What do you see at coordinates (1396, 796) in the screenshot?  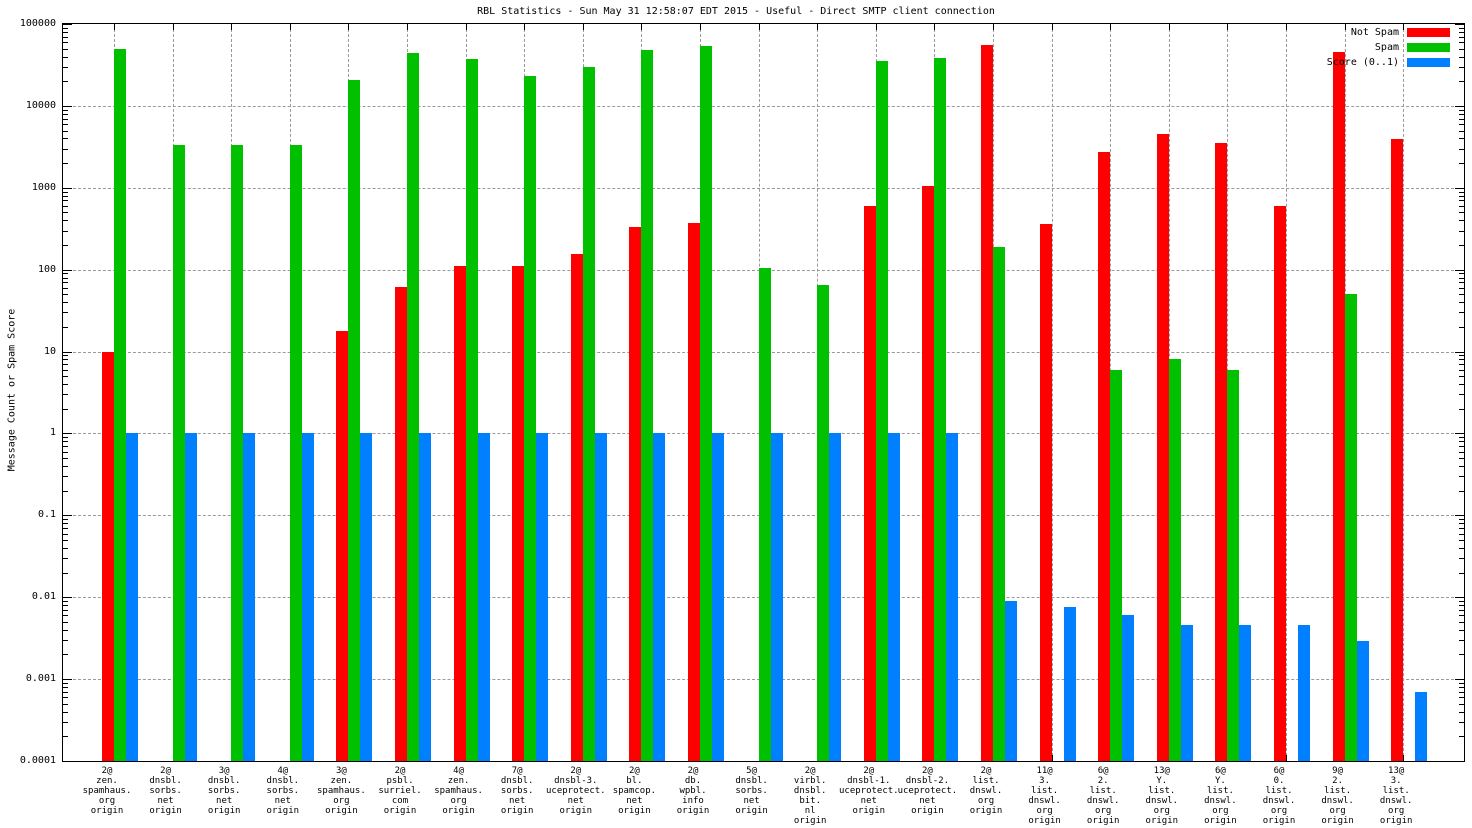 I see `x-category-label: 13@ 3. list. dnswl. org origin` at bounding box center [1396, 796].